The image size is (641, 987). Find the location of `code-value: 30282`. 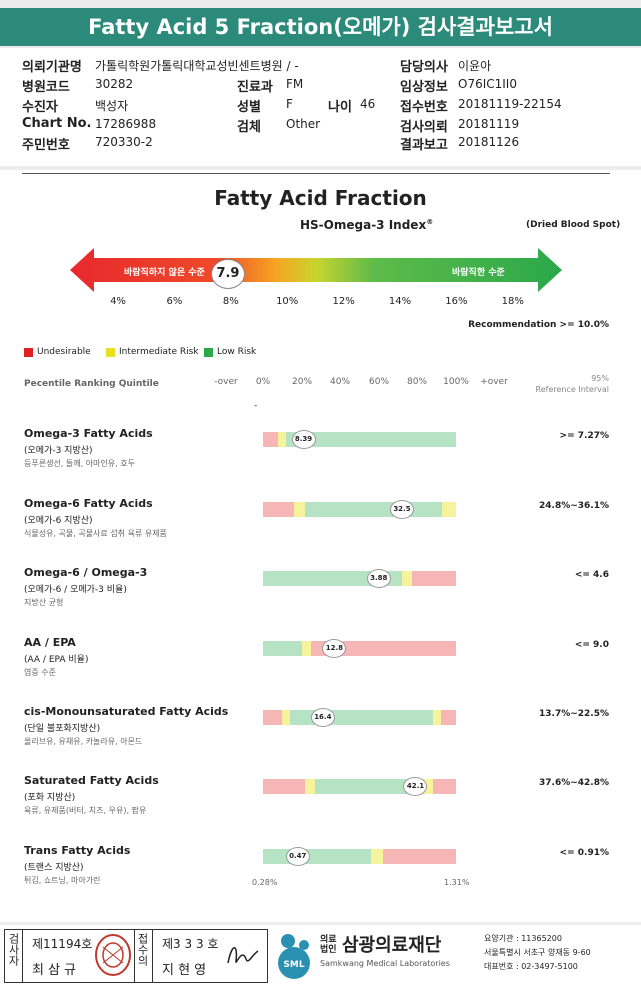

code-value: 30282 is located at coordinates (114, 84).